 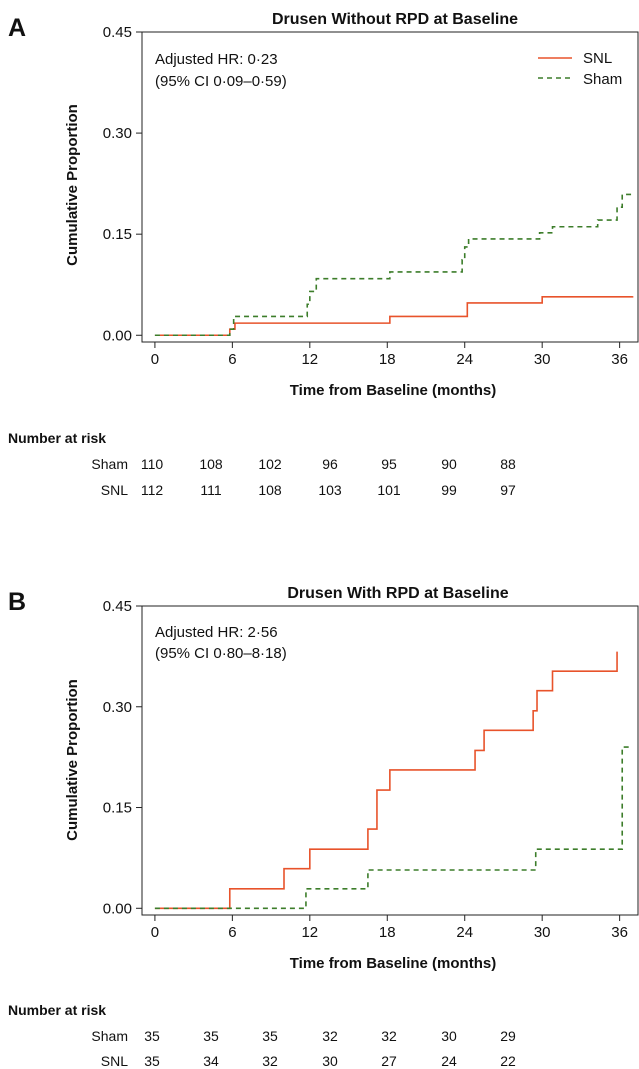 I want to click on panel-letter: A, so click(x=17, y=28).